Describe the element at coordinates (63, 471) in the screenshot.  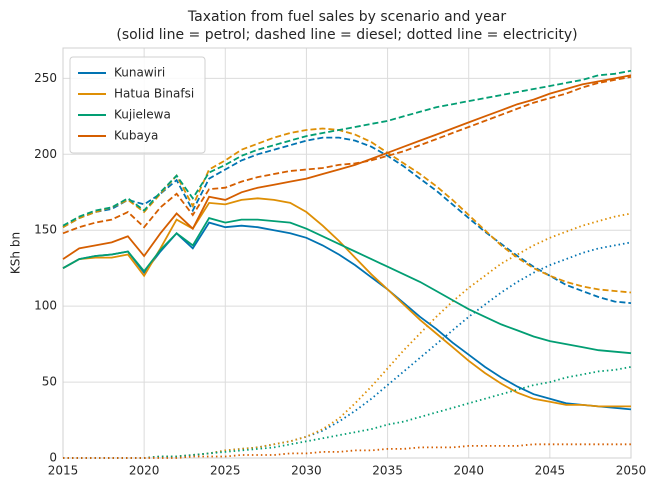
I see `x-tick-label: 2015` at that location.